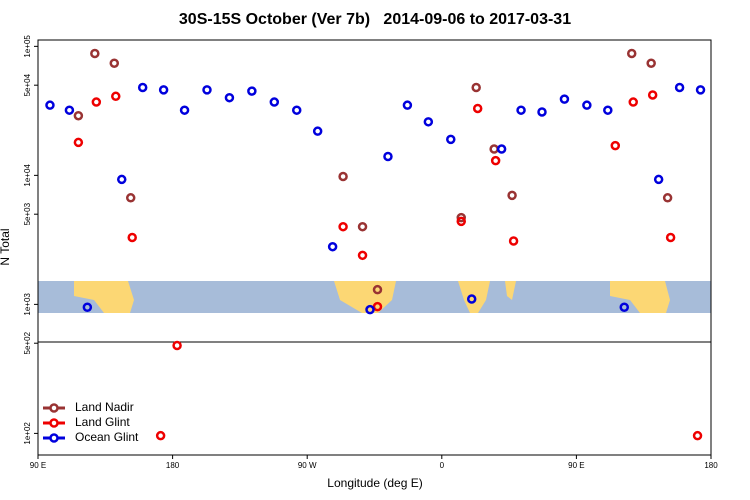 The image size is (750, 500). What do you see at coordinates (27, 175) in the screenshot?
I see `y-tick-label: 1e+04` at bounding box center [27, 175].